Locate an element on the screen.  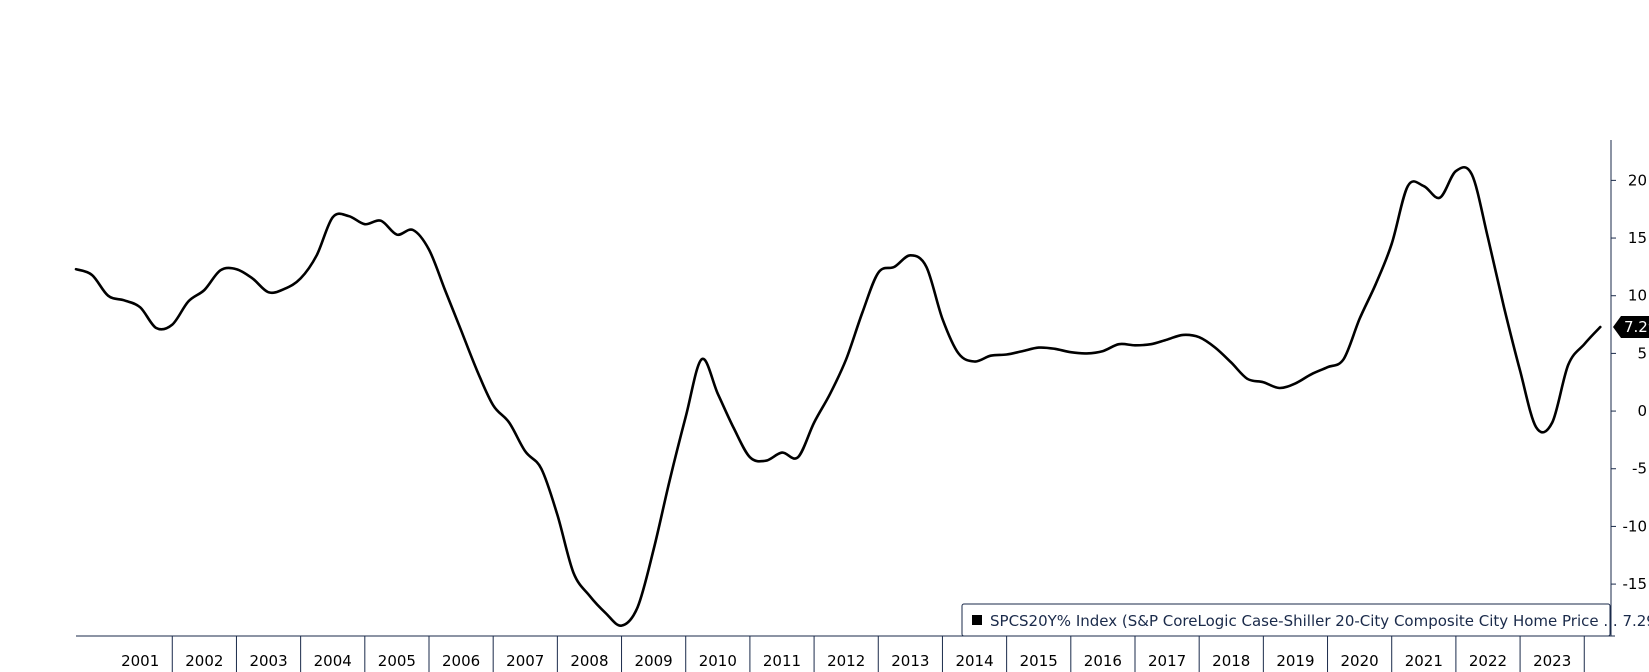
x-tick-label-2014: 2014 is located at coordinates (974, 661).